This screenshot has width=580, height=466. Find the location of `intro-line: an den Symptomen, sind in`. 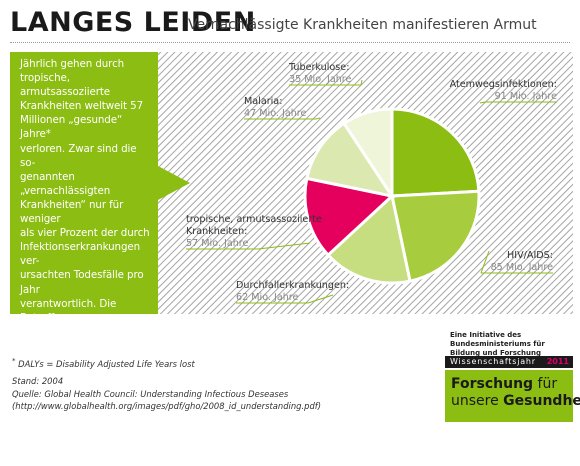

intro-line: an den Symptomen, sind in is located at coordinates (83, 367).